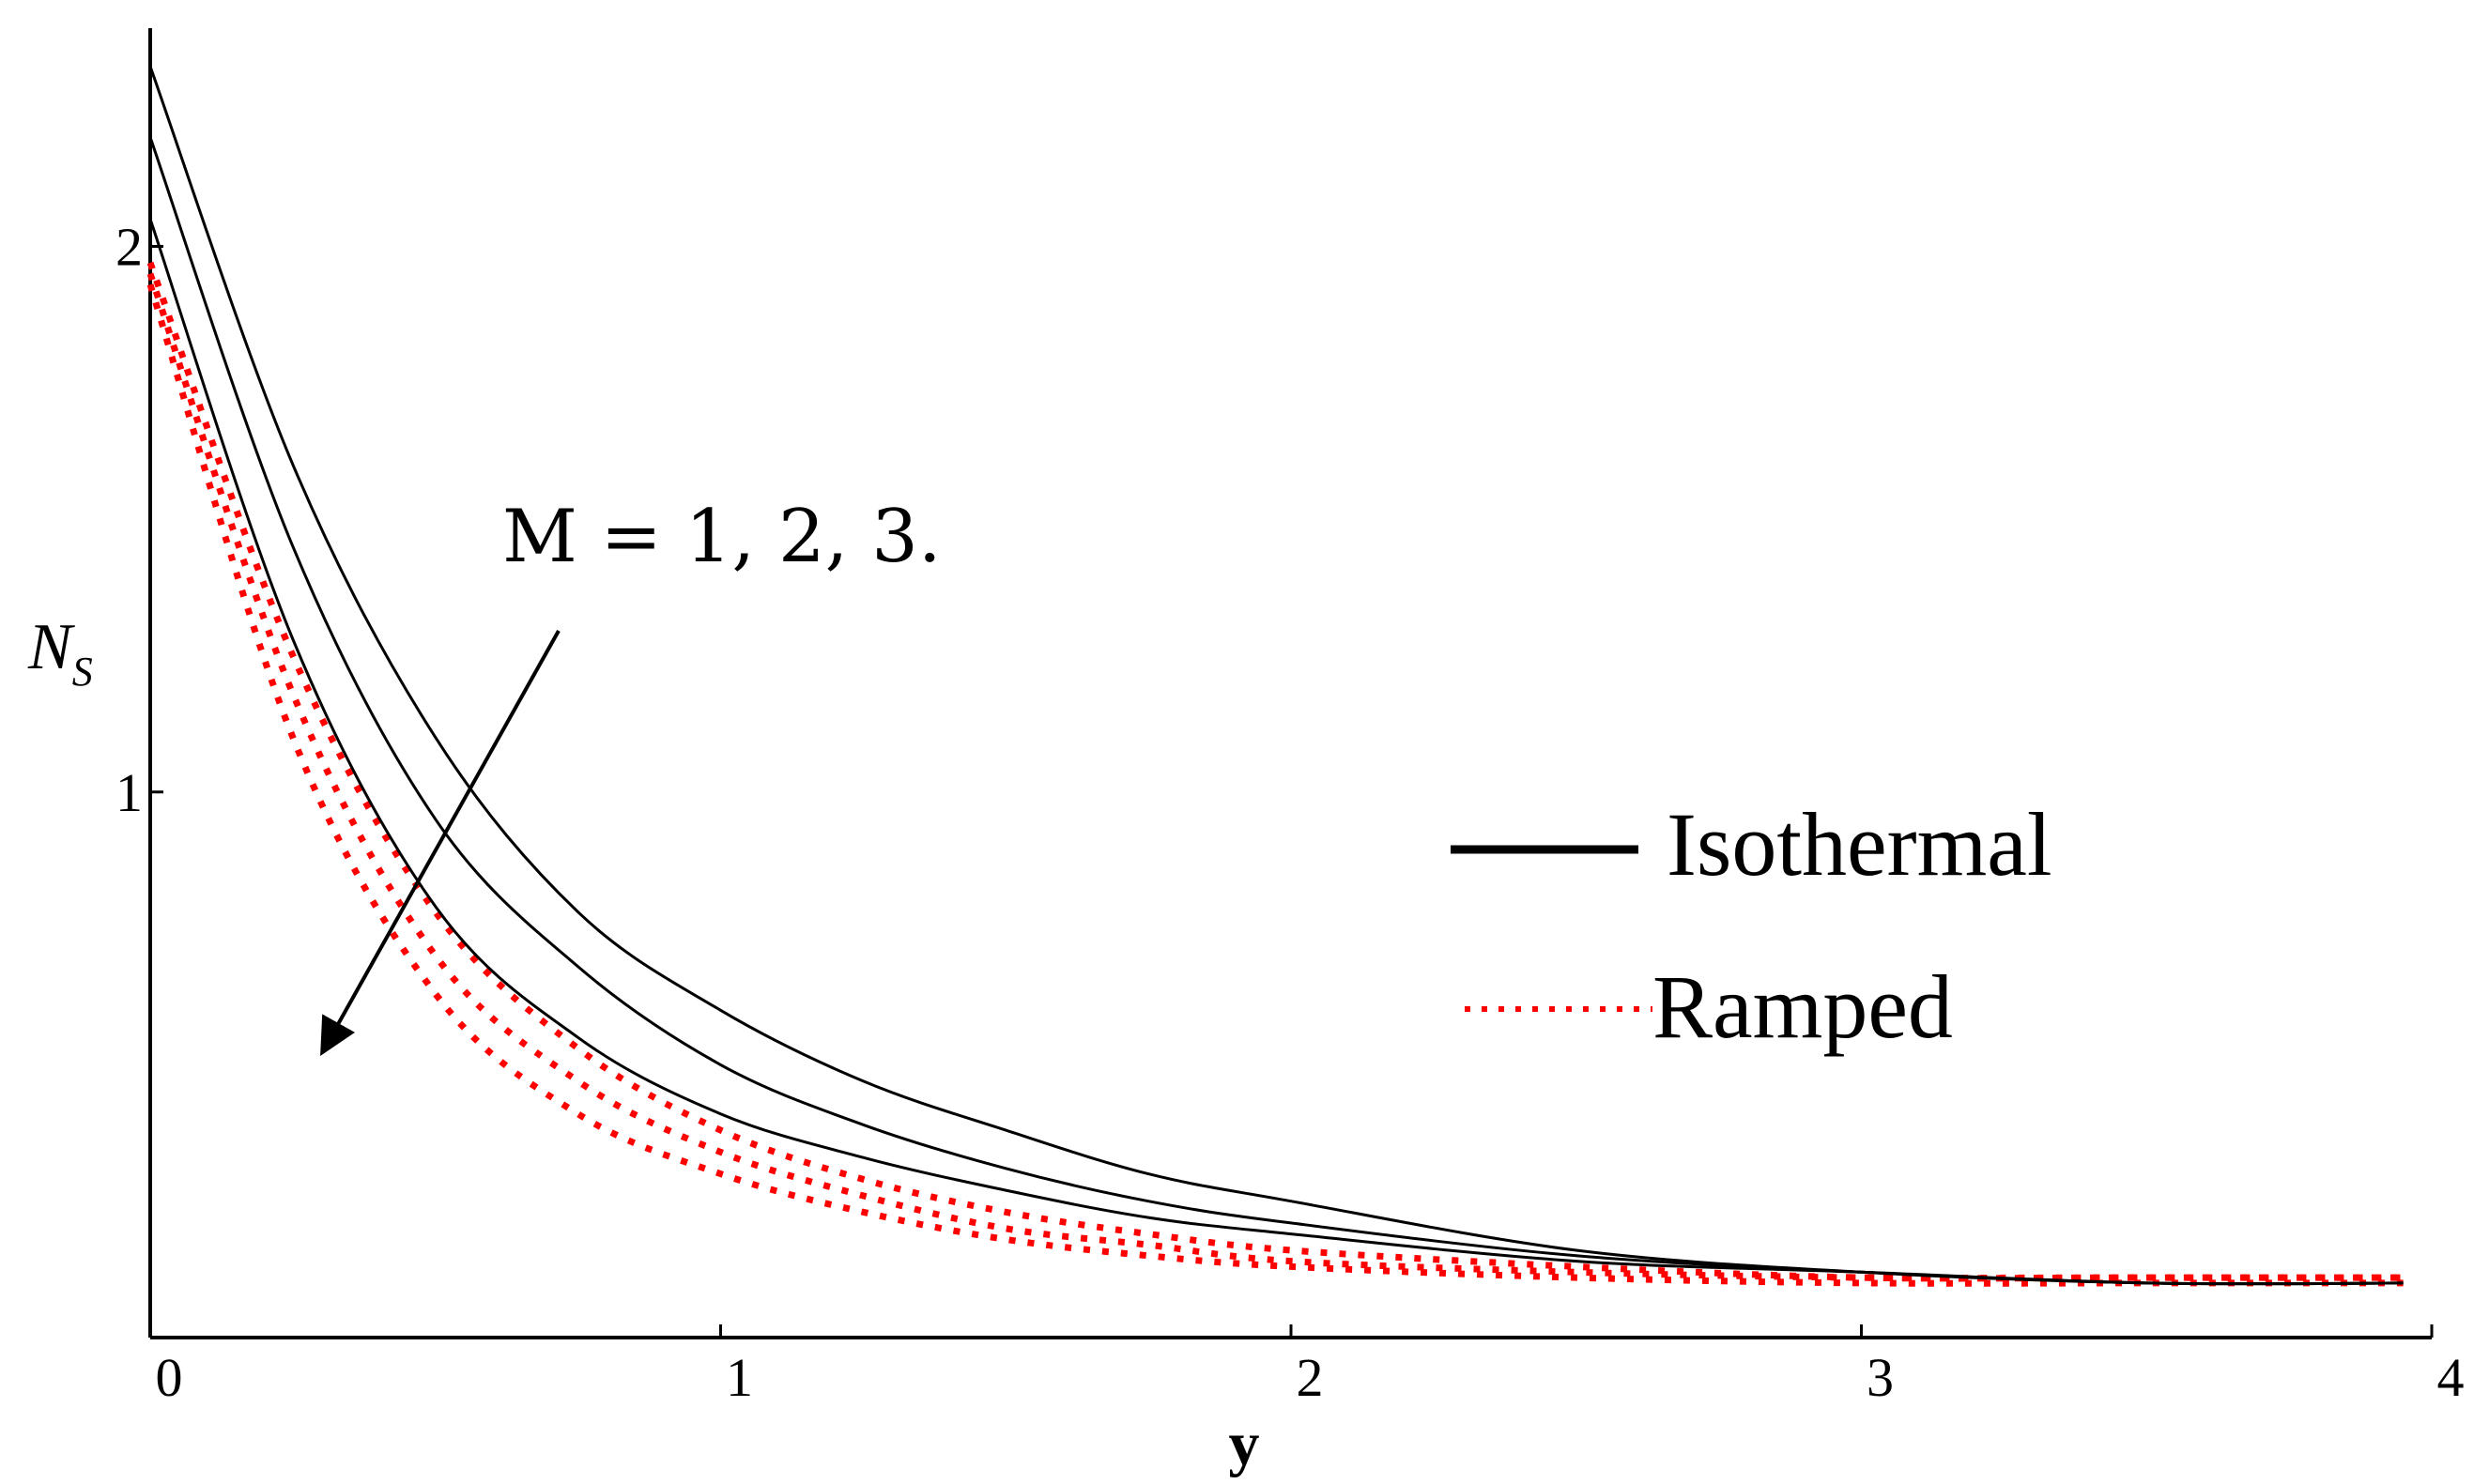 The image size is (2474, 1484). Describe the element at coordinates (139, 520) in the screenshot. I see `y-ticks: 12` at that location.